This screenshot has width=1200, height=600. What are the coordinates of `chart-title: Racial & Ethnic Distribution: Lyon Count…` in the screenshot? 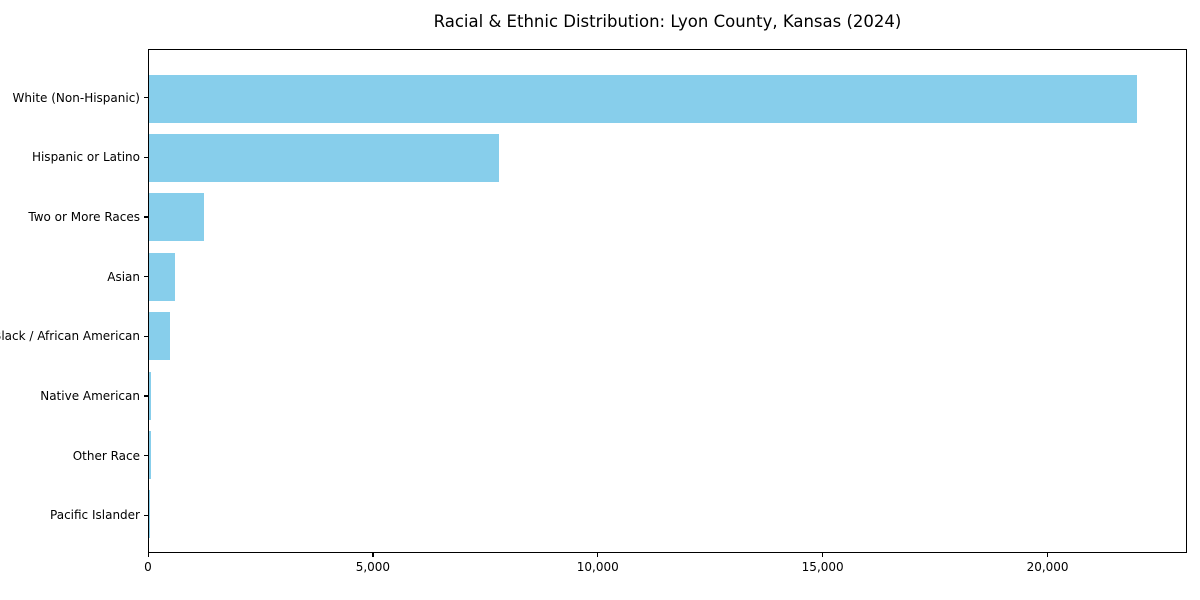 It's located at (667, 21).